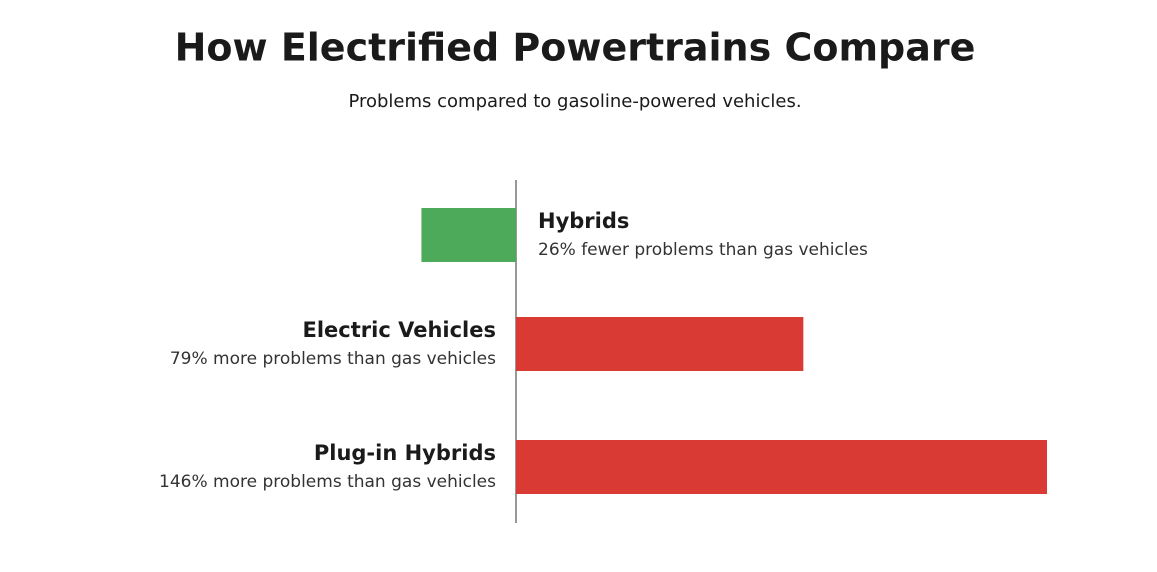 The height and width of the screenshot is (572, 1157). What do you see at coordinates (399, 330) in the screenshot?
I see `category-label: Electric Vehicles` at bounding box center [399, 330].